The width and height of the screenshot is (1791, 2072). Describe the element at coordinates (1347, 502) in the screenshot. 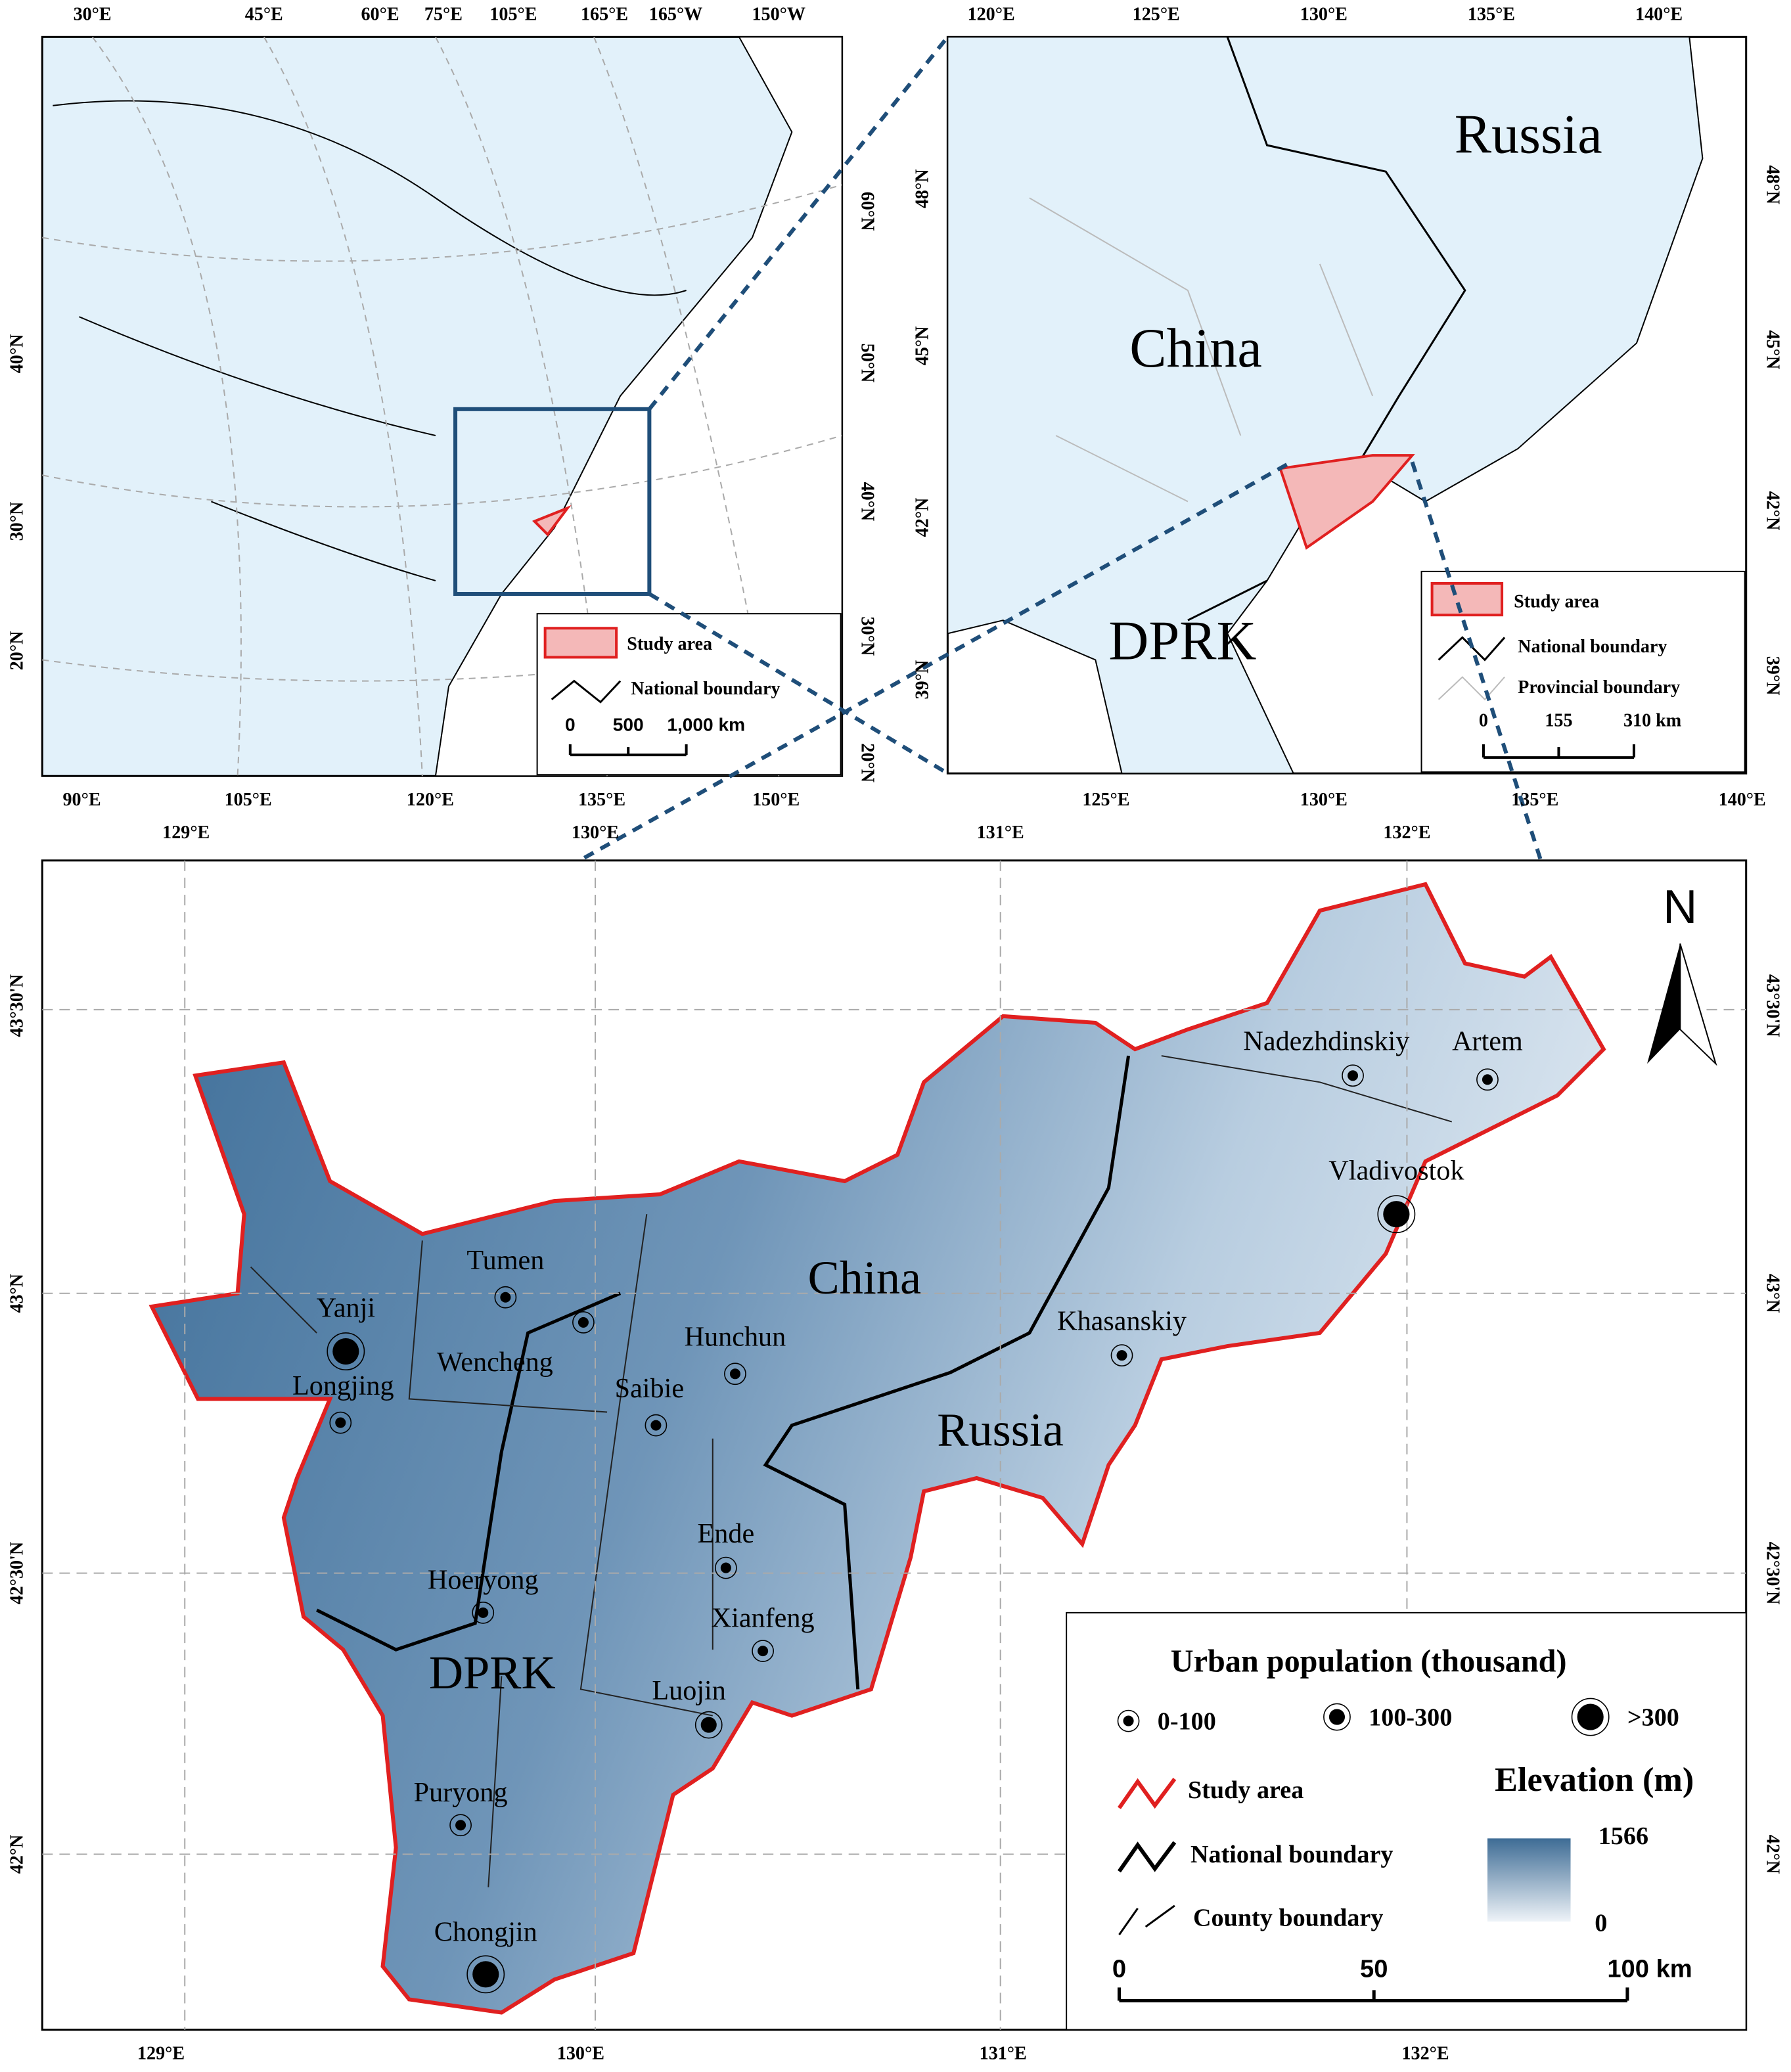

I see `study-area` at that location.